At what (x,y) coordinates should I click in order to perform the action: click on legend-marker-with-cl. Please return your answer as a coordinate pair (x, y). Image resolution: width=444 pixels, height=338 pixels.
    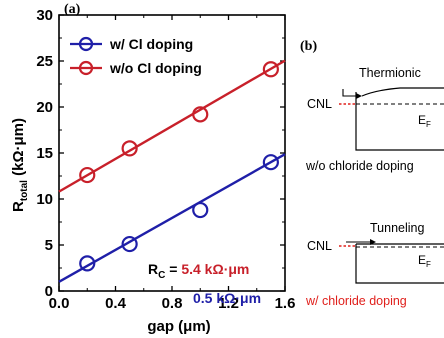
    Looking at the image, I should click on (86, 44).